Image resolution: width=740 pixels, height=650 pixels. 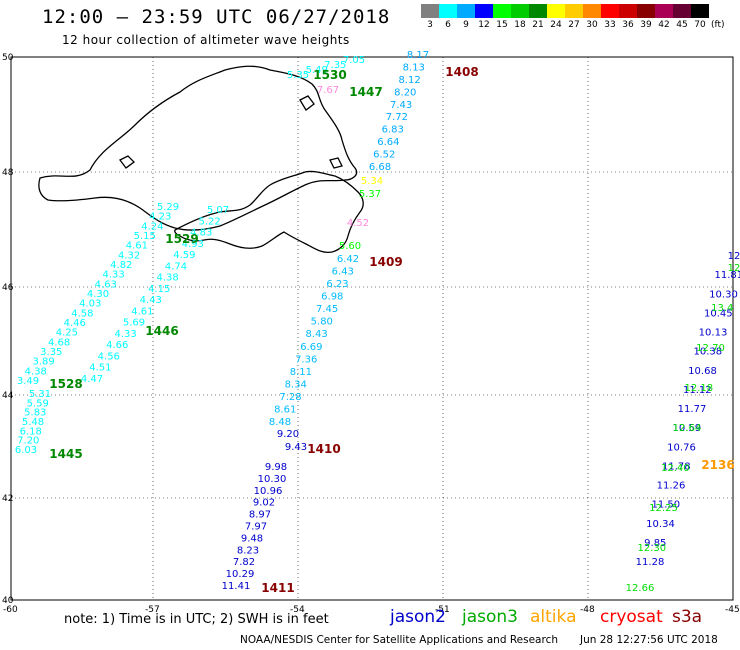 What do you see at coordinates (298, 75) in the screenshot?
I see `wave-height-label: 5.35` at bounding box center [298, 75].